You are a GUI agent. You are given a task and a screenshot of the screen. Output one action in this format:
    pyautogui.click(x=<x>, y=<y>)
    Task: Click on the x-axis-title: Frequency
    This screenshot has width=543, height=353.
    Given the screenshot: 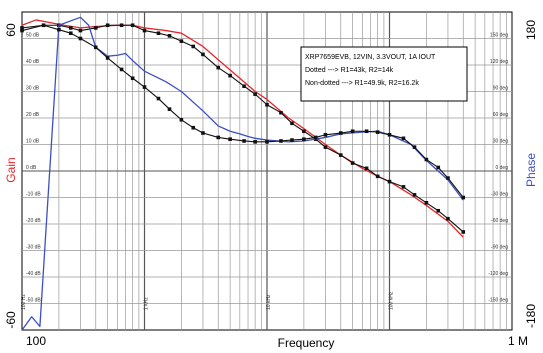 What is the action you would take?
    pyautogui.click(x=306, y=343)
    